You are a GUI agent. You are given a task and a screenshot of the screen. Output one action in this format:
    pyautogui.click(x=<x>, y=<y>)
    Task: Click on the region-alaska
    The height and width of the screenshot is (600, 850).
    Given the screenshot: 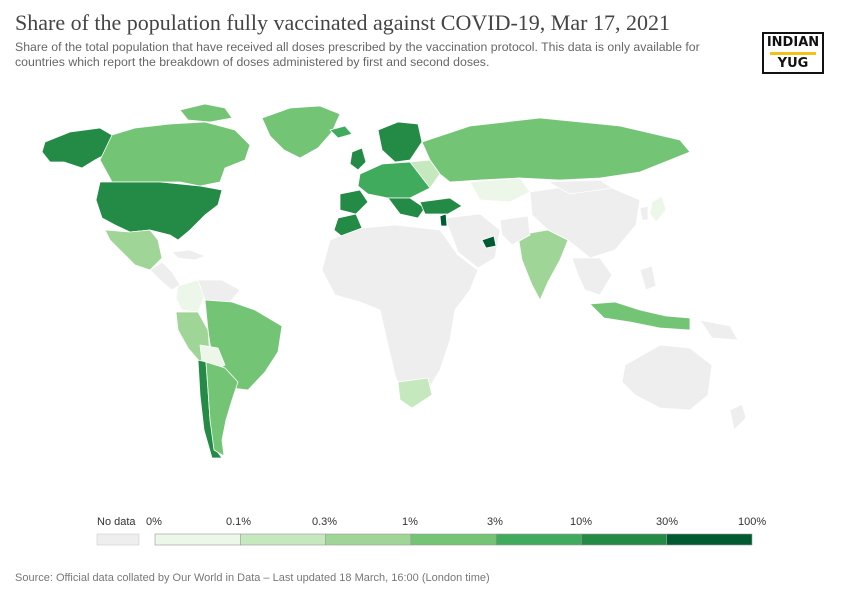 What is the action you would take?
    pyautogui.click(x=77, y=148)
    